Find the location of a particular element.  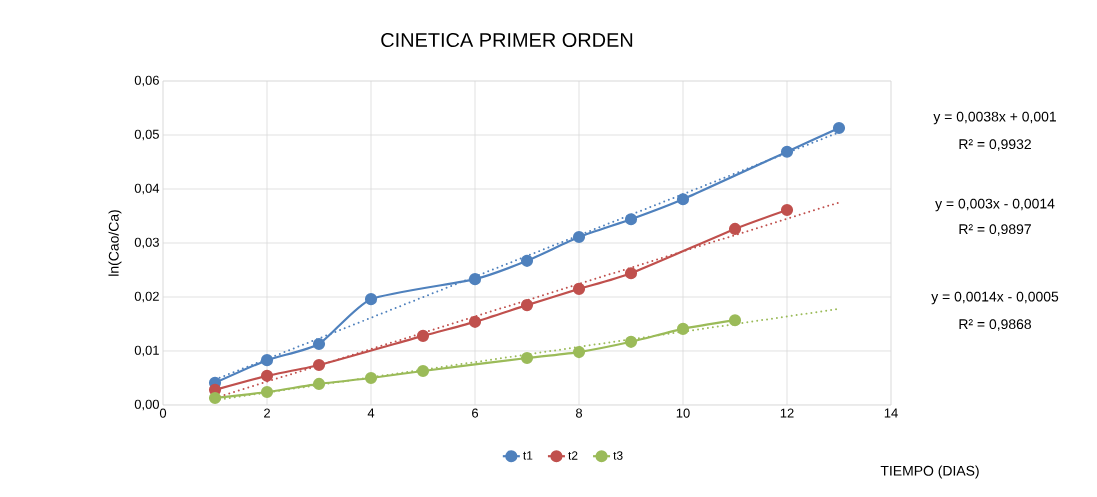

y-tick-label: 0,01 is located at coordinates (146, 351).